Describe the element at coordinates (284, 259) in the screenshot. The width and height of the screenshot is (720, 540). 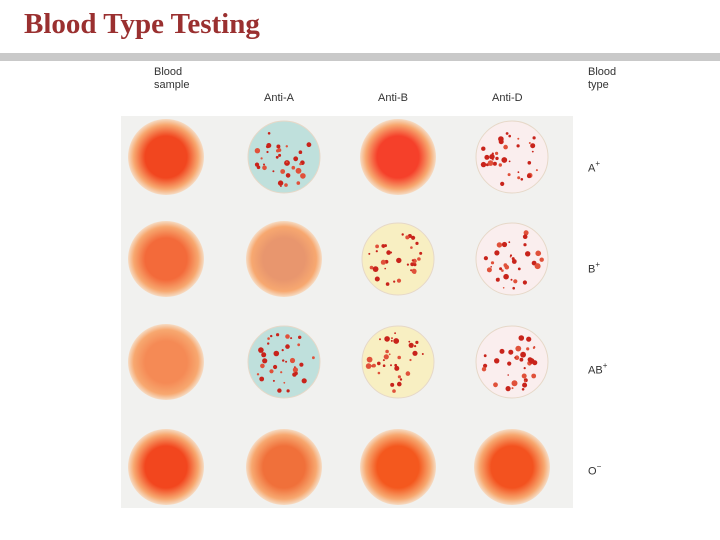
I see `spot-b-anti-a` at that location.